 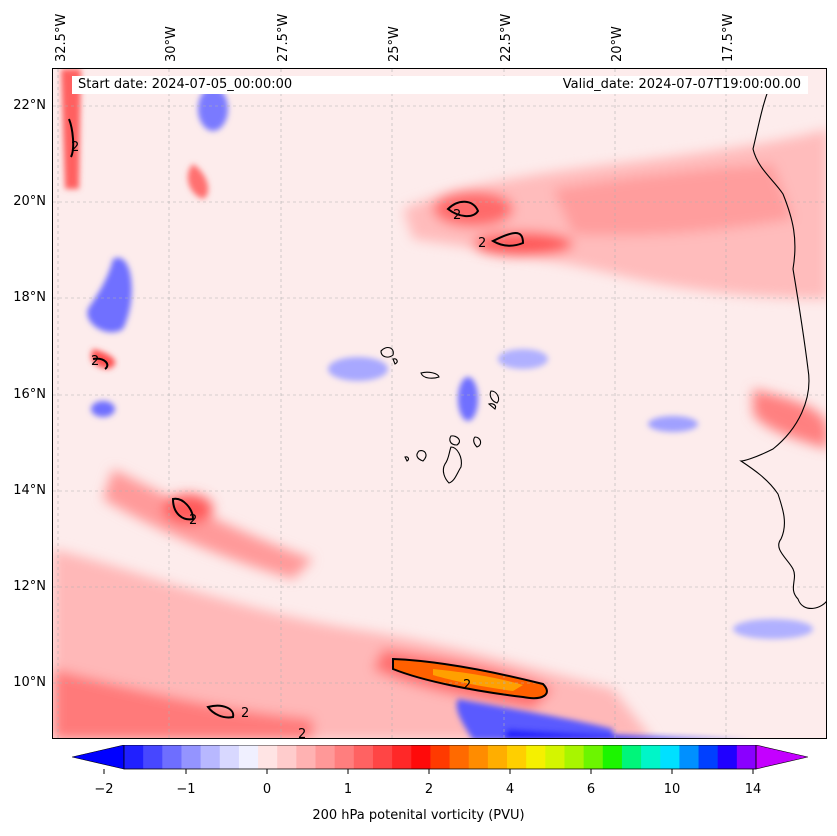 What do you see at coordinates (61, 37) in the screenshot?
I see `lon-label-32-5w: 32.5°W` at bounding box center [61, 37].